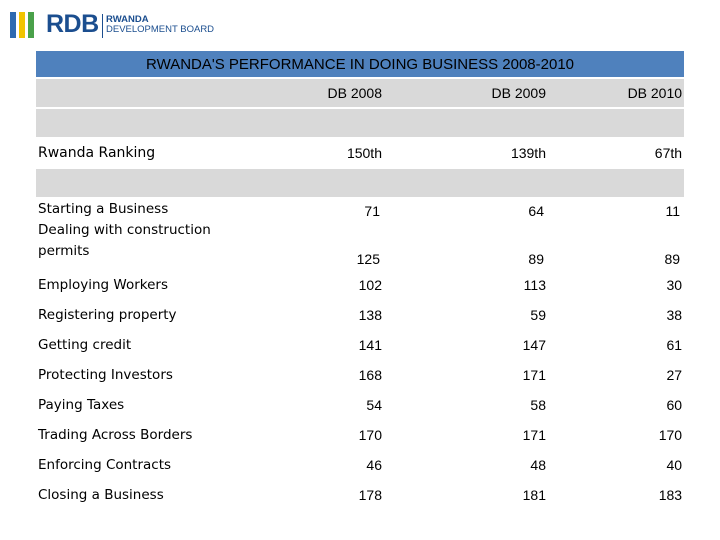 This screenshot has height=540, width=720. Describe the element at coordinates (360, 465) in the screenshot. I see `table-row: Enforcing Contracts 46 48 40` at that location.